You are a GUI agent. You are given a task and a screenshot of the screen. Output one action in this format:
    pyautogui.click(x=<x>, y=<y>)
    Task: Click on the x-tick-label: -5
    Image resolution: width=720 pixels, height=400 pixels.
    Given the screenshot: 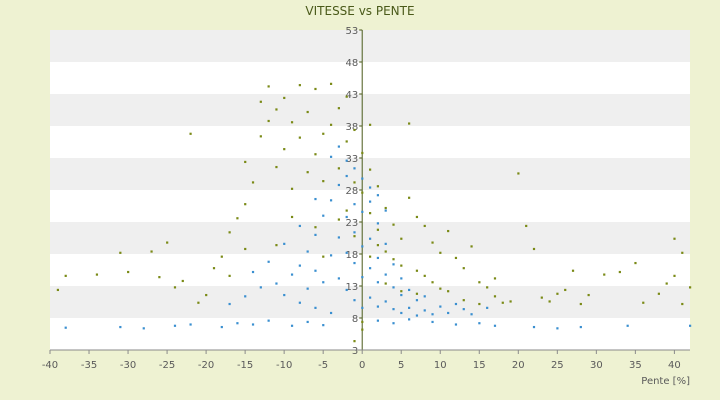 What is the action you would take?
    pyautogui.click(x=323, y=365)
    